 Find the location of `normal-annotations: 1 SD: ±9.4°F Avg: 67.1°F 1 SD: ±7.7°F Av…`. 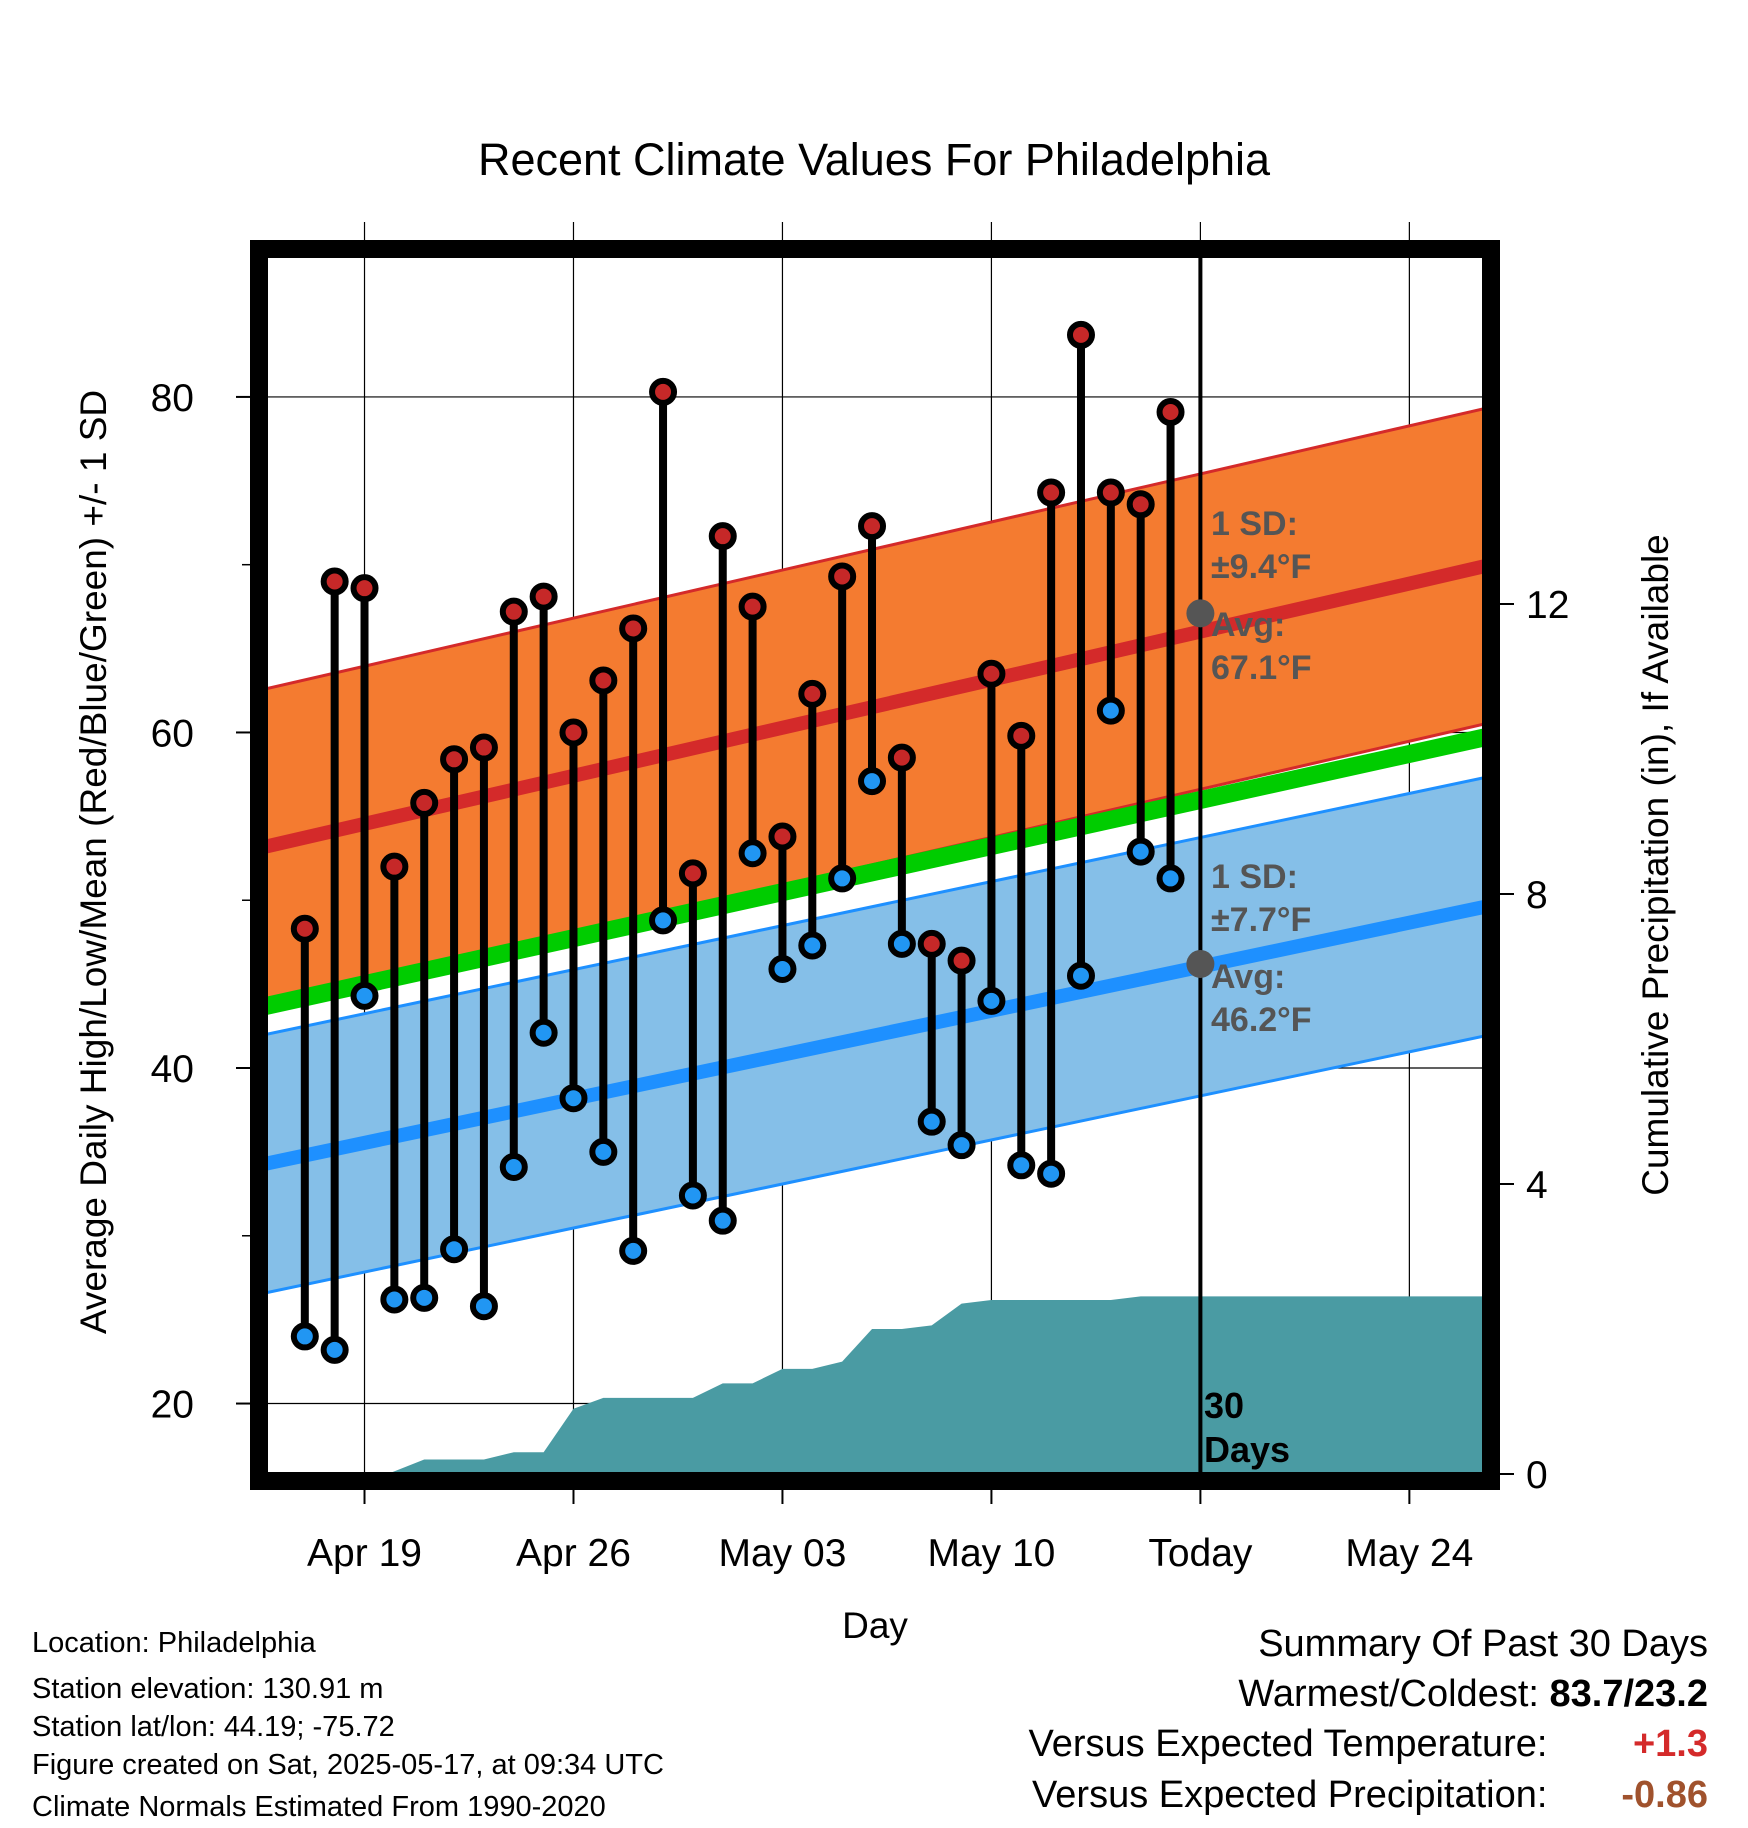

normal-annotations: 1 SD: ±9.4°F Avg: 67.1°F 1 SD: ±7.7°F Av… is located at coordinates (1249, 987).